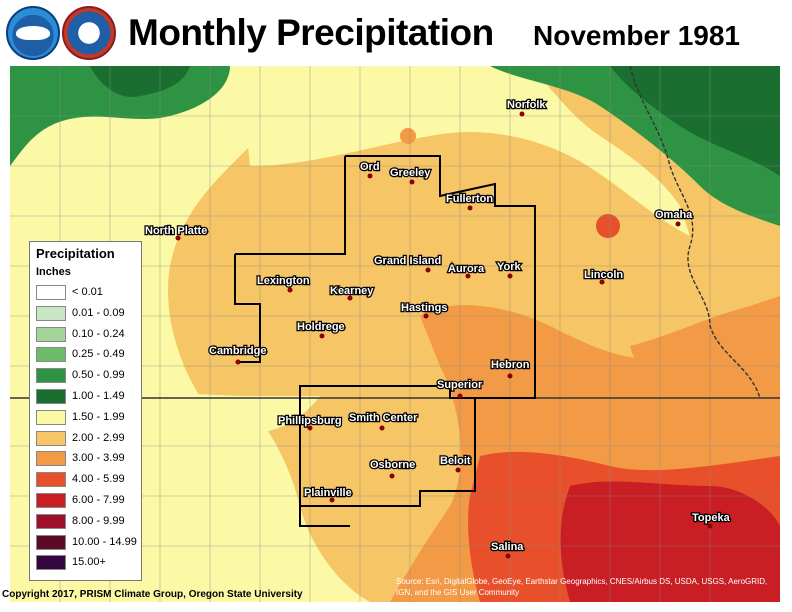 The height and width of the screenshot is (612, 792). I want to click on city-dot-hebron, so click(510, 376).